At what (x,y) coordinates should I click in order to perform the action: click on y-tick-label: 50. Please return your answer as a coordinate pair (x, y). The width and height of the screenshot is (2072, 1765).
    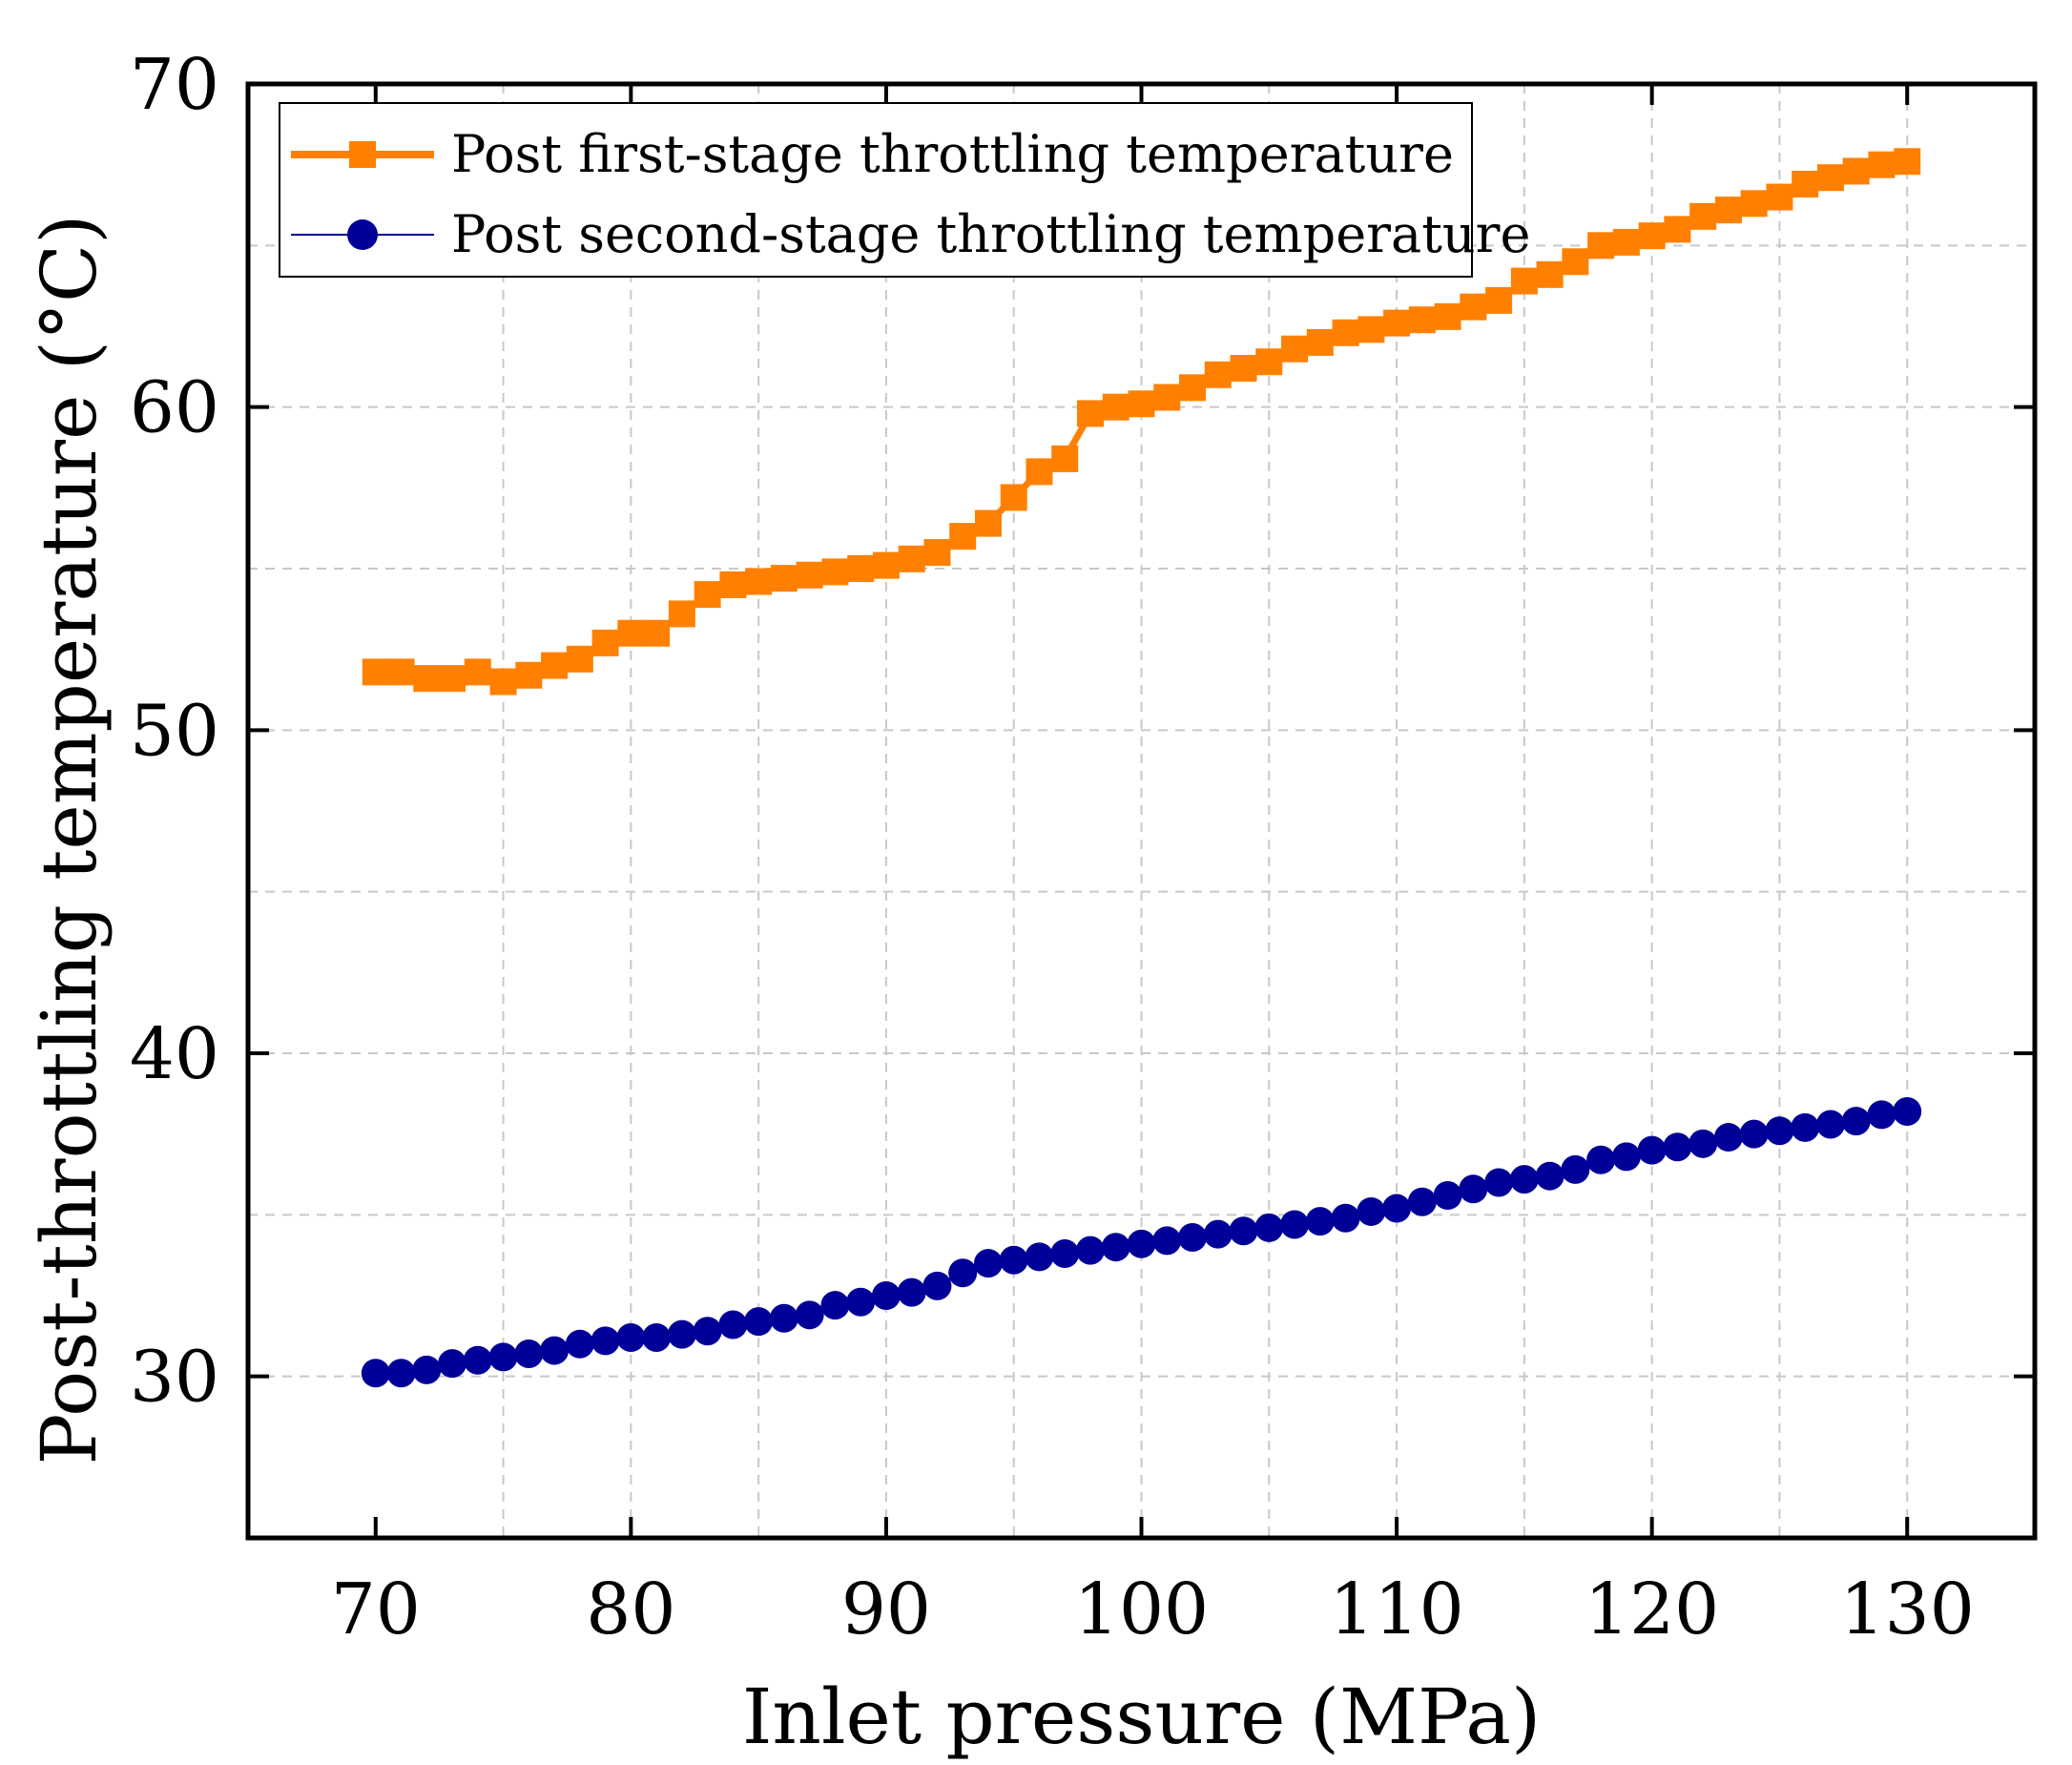
    Looking at the image, I should click on (174, 731).